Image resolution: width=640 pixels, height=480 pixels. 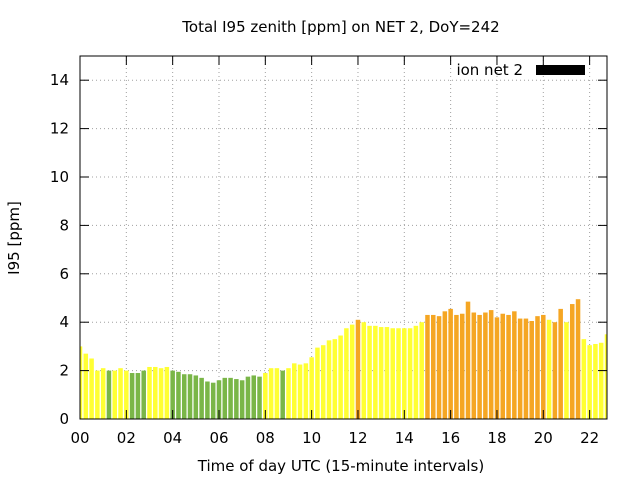 I want to click on x-tick-label: 02, so click(x=126, y=438).